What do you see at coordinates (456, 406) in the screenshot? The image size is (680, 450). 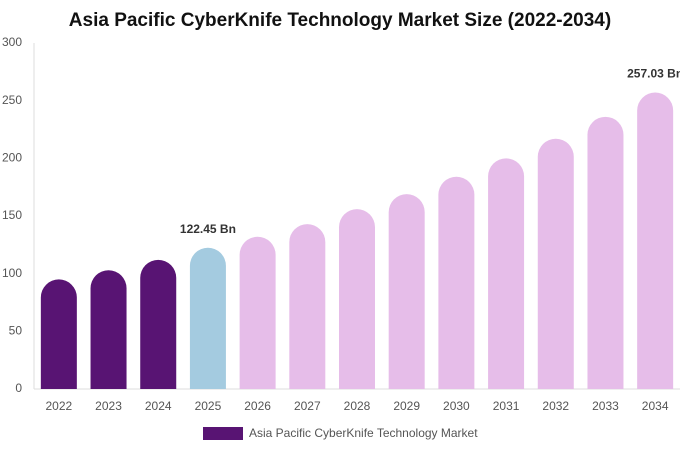 I see `x-tick-label: 2030` at bounding box center [456, 406].